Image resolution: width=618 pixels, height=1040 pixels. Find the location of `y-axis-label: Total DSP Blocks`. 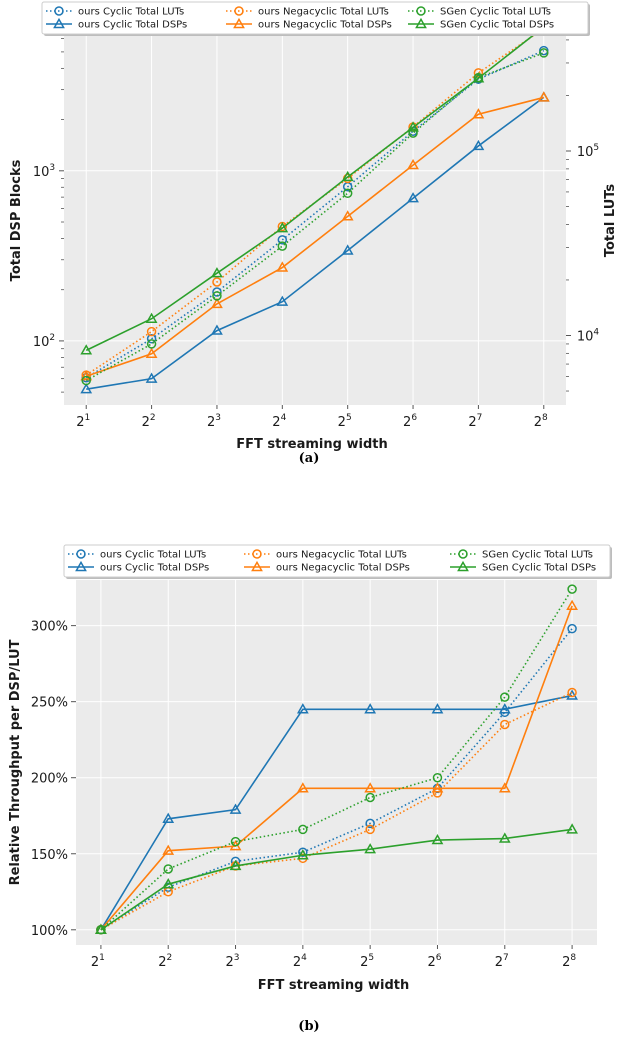

y-axis-label: Total DSP Blocks is located at coordinates (16, 220).